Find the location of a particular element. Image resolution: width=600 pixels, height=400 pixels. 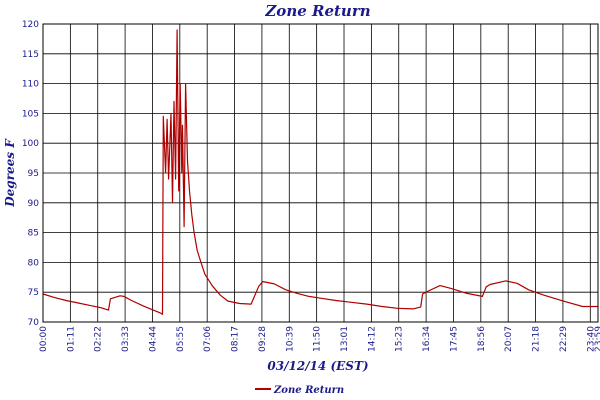

x-tick-label: 17:45 is located at coordinates (454, 339).